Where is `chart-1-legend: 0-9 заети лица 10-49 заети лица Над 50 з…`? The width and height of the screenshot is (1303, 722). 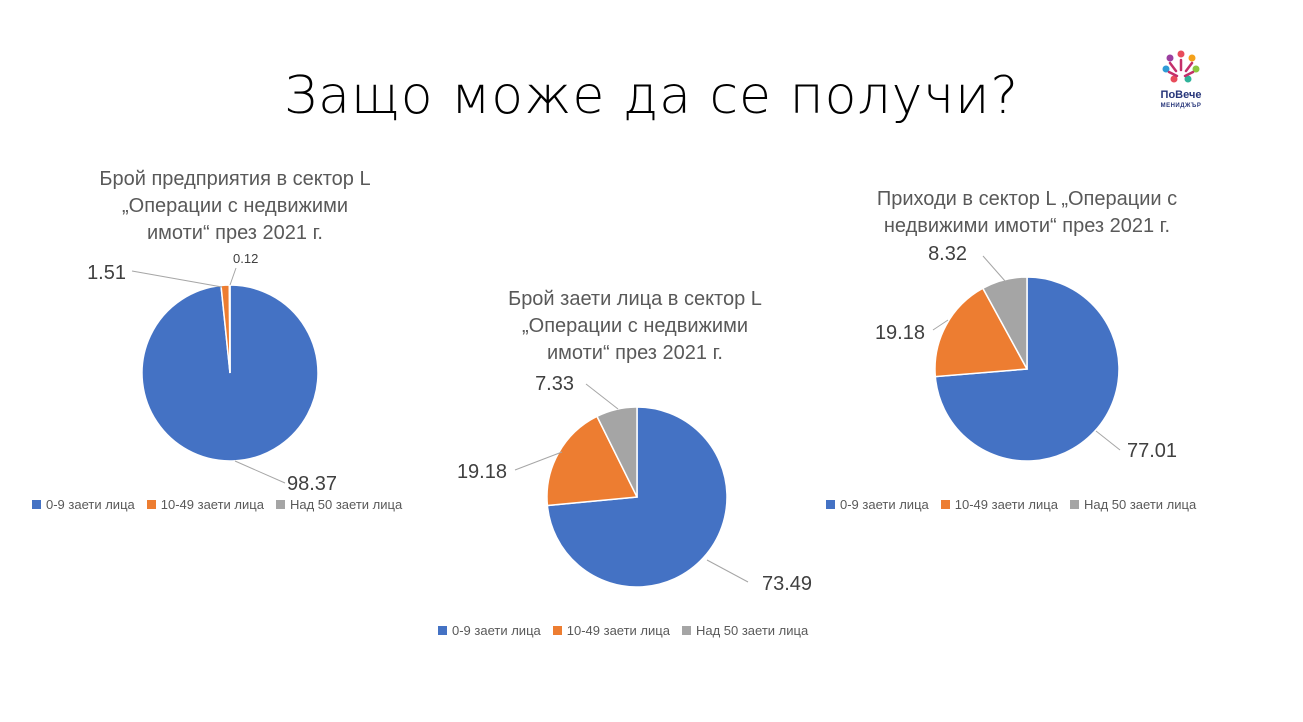
chart-1-legend: 0-9 заети лица 10-49 заети лица Над 50 з… is located at coordinates (217, 504).